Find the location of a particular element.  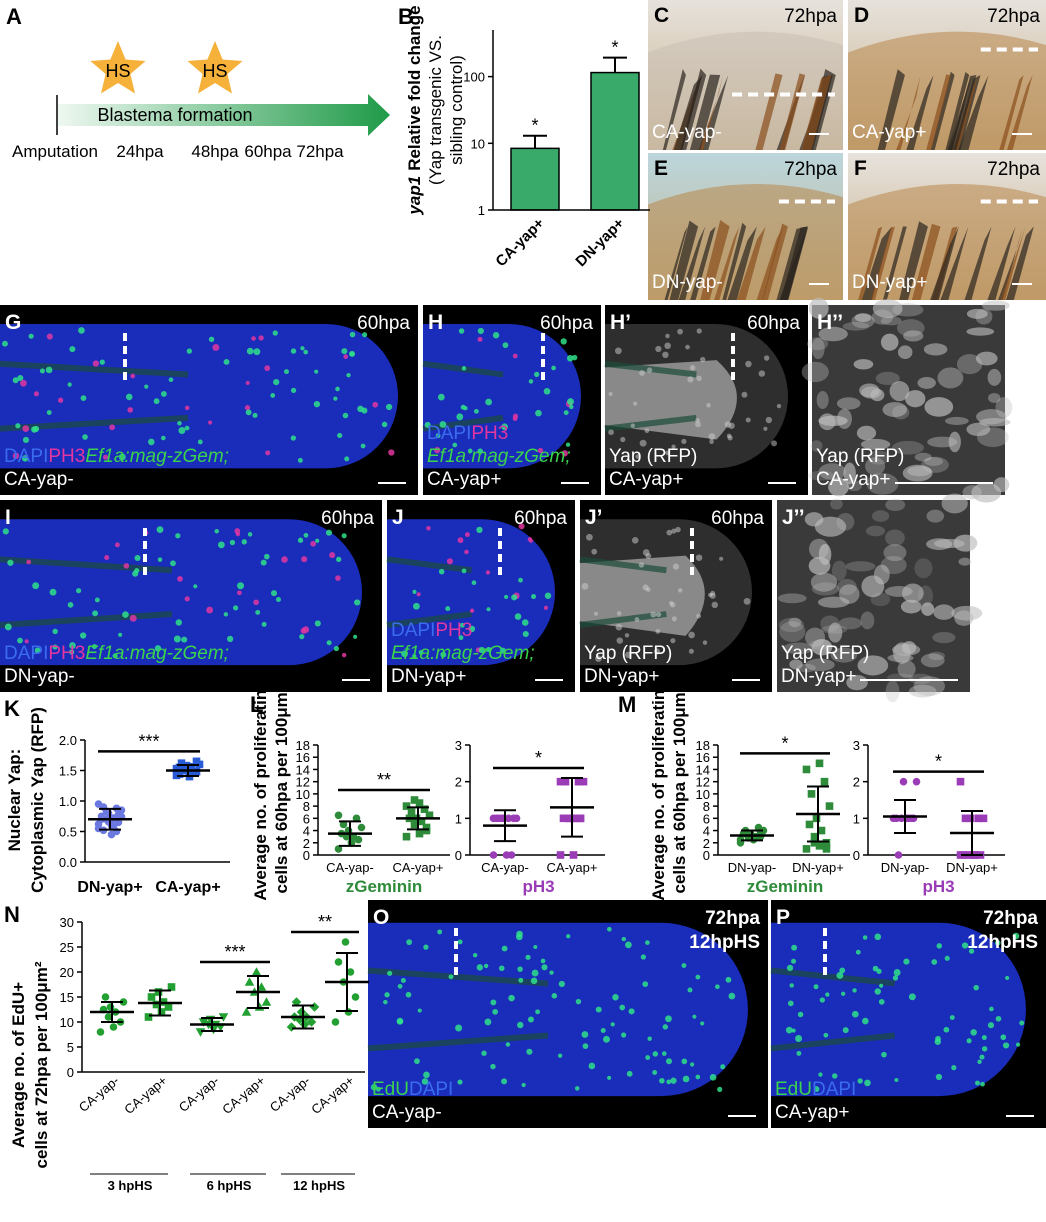

arrow-label: Blastema formation is located at coordinates (174, 115).